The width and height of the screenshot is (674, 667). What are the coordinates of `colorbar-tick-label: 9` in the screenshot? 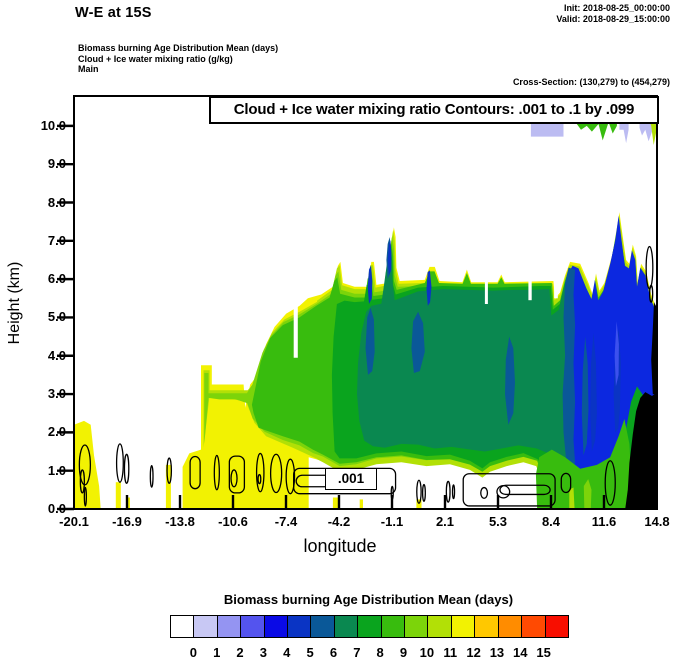 It's located at (403, 652).